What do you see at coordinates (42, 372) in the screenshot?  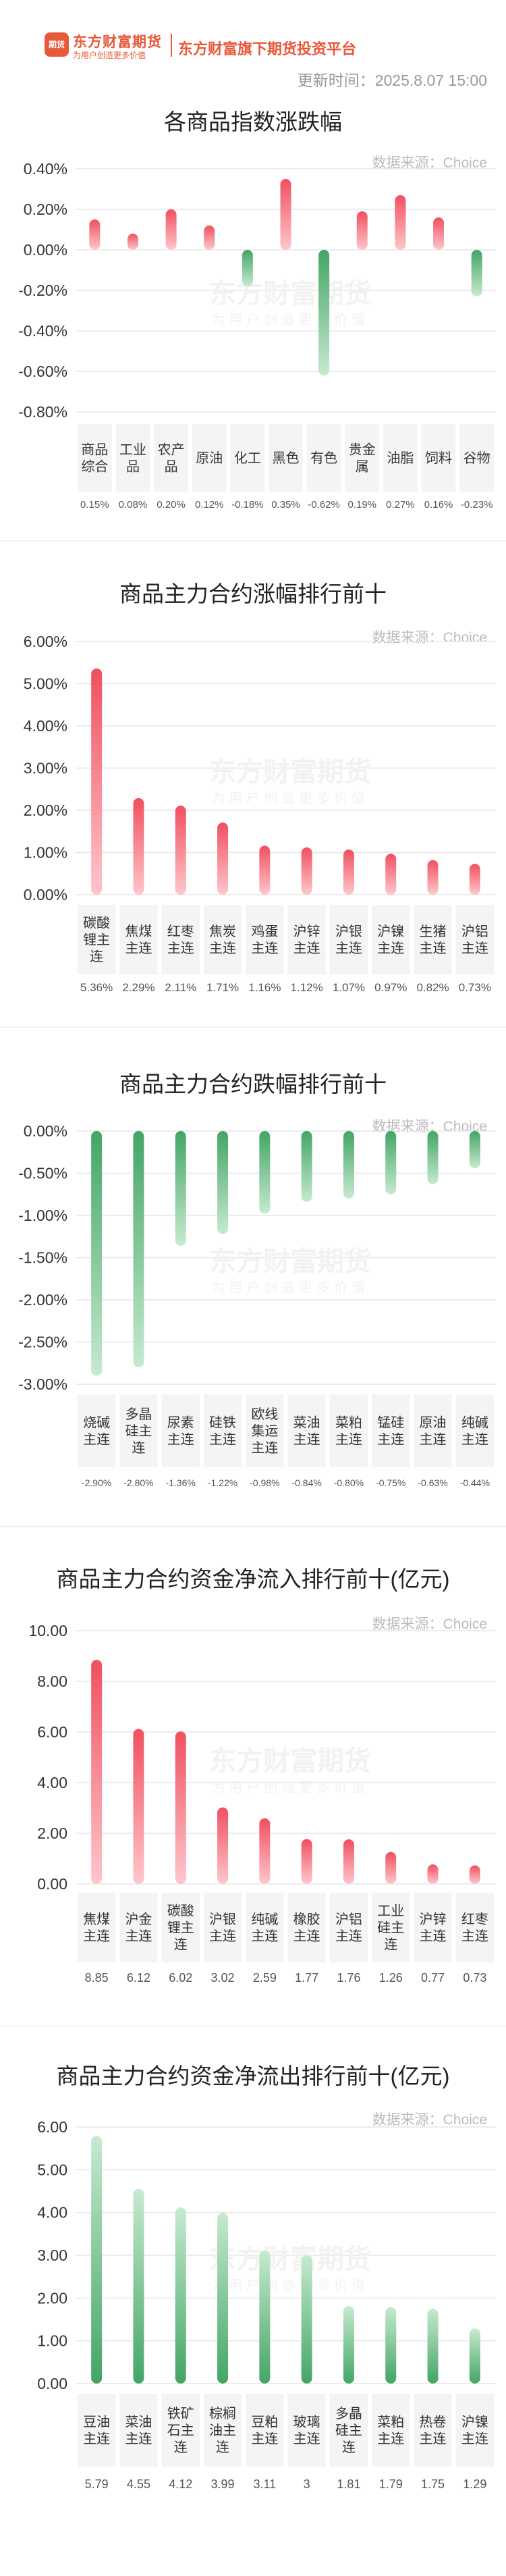 I see `y-tick-label: -0.60%` at bounding box center [42, 372].